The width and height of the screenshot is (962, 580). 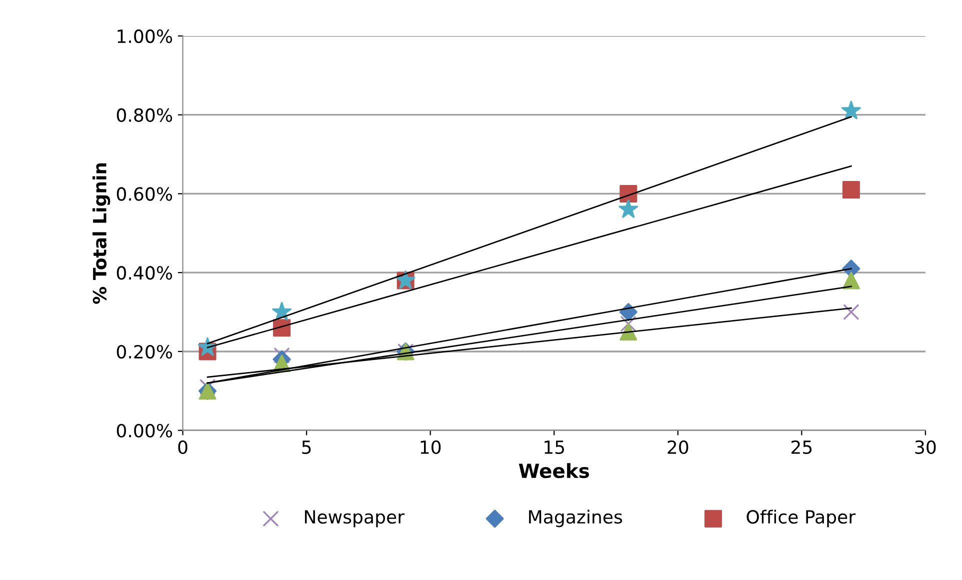 I want to click on x-tick-label: 10, so click(x=430, y=447).